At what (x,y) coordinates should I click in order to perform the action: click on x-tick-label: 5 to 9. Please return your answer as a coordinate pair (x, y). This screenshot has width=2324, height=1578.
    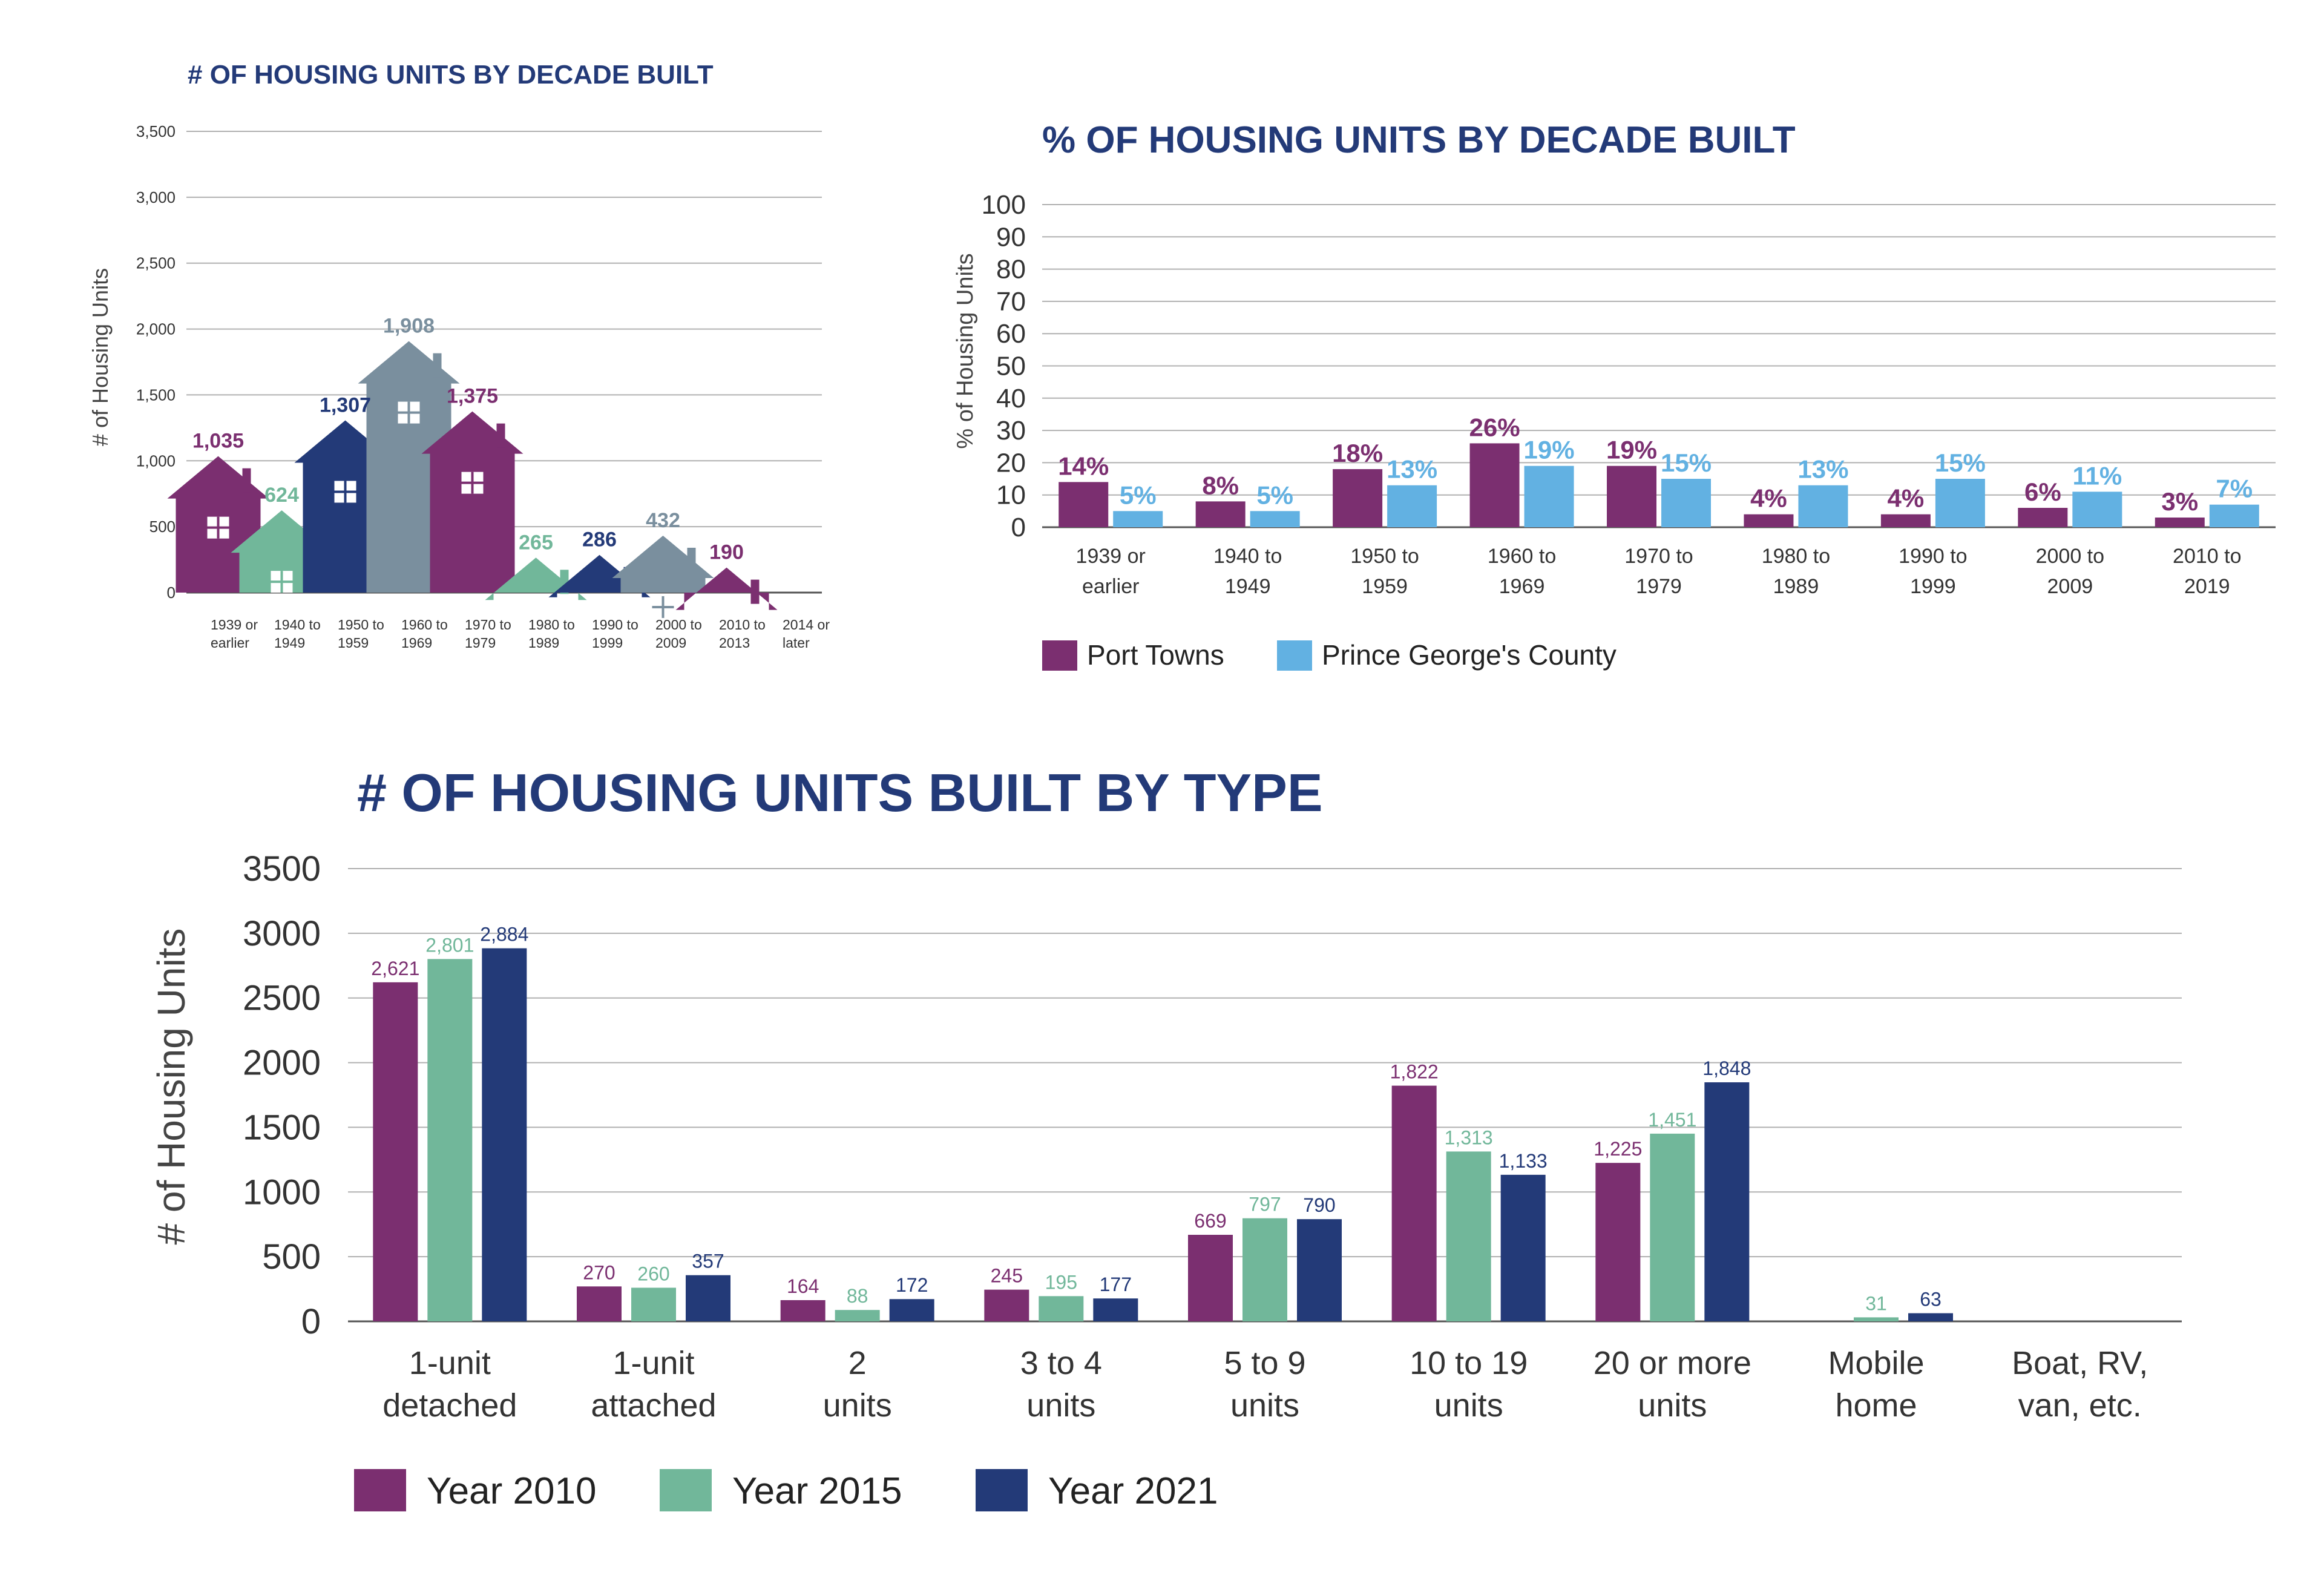
    Looking at the image, I should click on (1264, 1363).